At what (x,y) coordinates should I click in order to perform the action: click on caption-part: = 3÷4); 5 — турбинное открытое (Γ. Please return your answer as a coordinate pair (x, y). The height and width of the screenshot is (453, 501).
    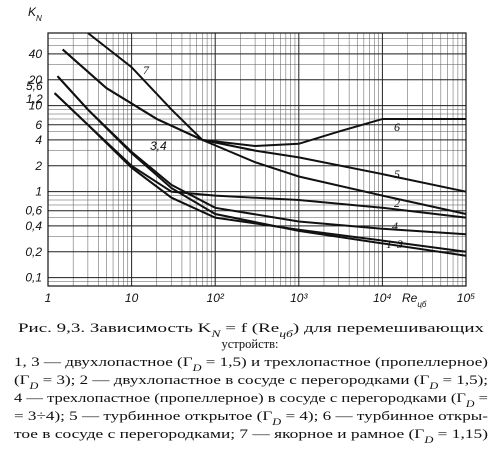
    Looking at the image, I should click on (143, 416).